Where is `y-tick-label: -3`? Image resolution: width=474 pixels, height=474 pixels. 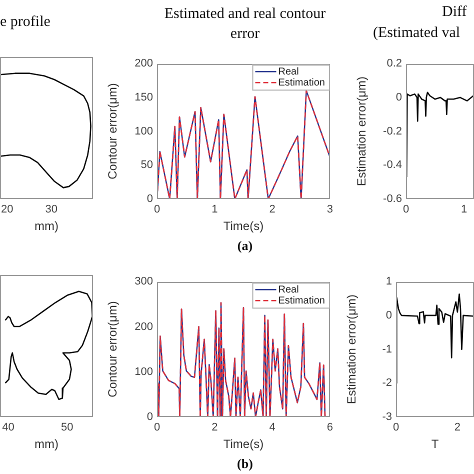
y-tick-label: -3 is located at coordinates (387, 417).